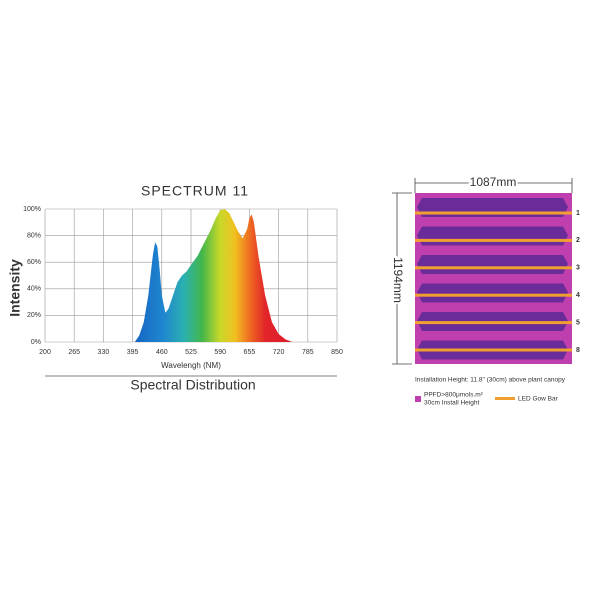 This screenshot has height=595, width=590. What do you see at coordinates (578, 268) in the screenshot?
I see `bar-label: 3` at bounding box center [578, 268].